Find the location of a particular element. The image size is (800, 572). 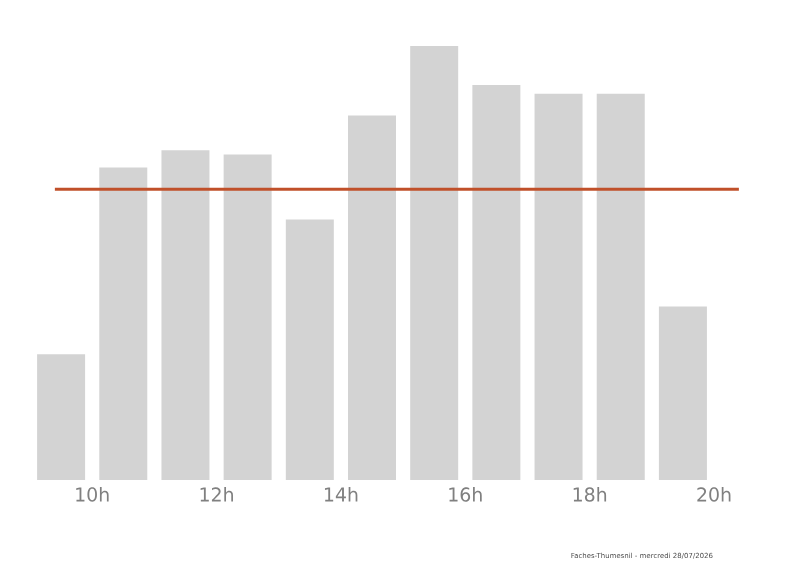

x-tick-label: 20h is located at coordinates (714, 494).